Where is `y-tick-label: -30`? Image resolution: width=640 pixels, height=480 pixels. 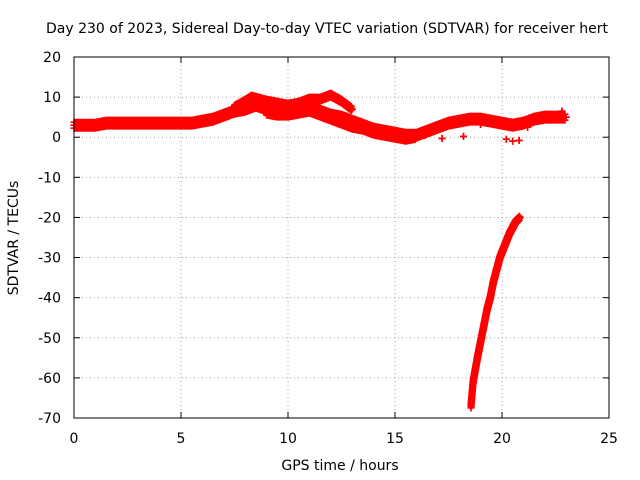
y-tick-label: -30 is located at coordinates (49, 259).